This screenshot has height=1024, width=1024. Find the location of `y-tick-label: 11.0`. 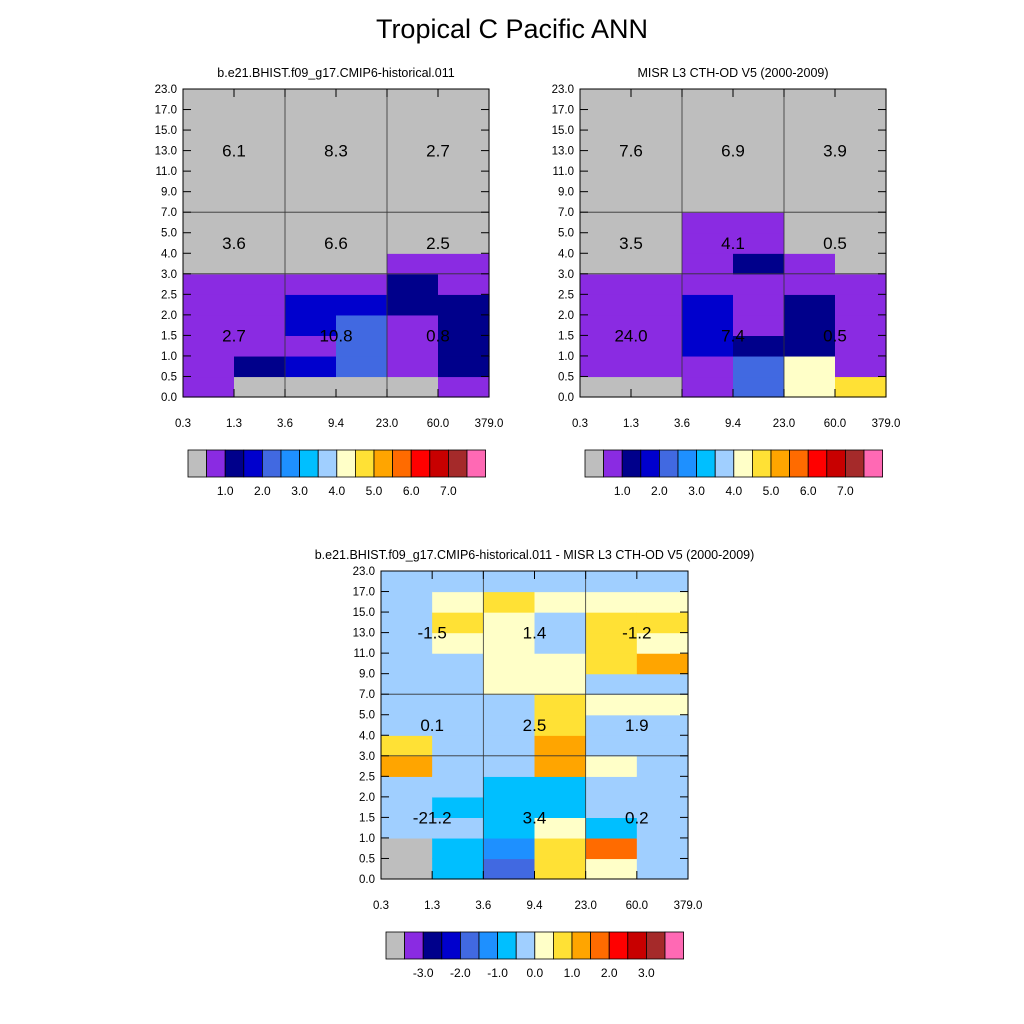

y-tick-label: 11.0 is located at coordinates (563, 172).